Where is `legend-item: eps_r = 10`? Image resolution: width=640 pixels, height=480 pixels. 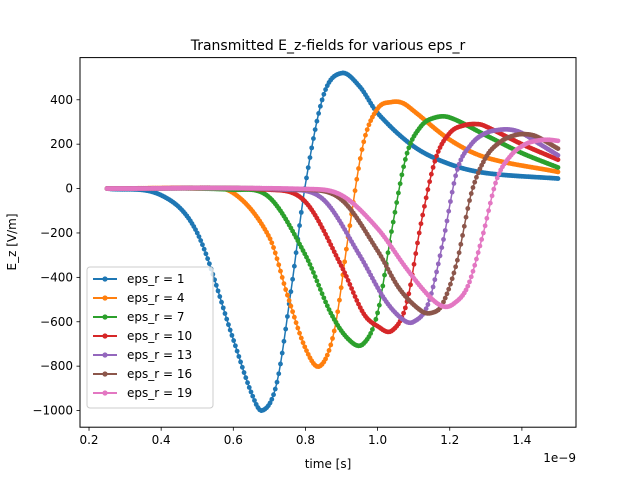
legend-item: eps_r = 10 is located at coordinates (142, 336).